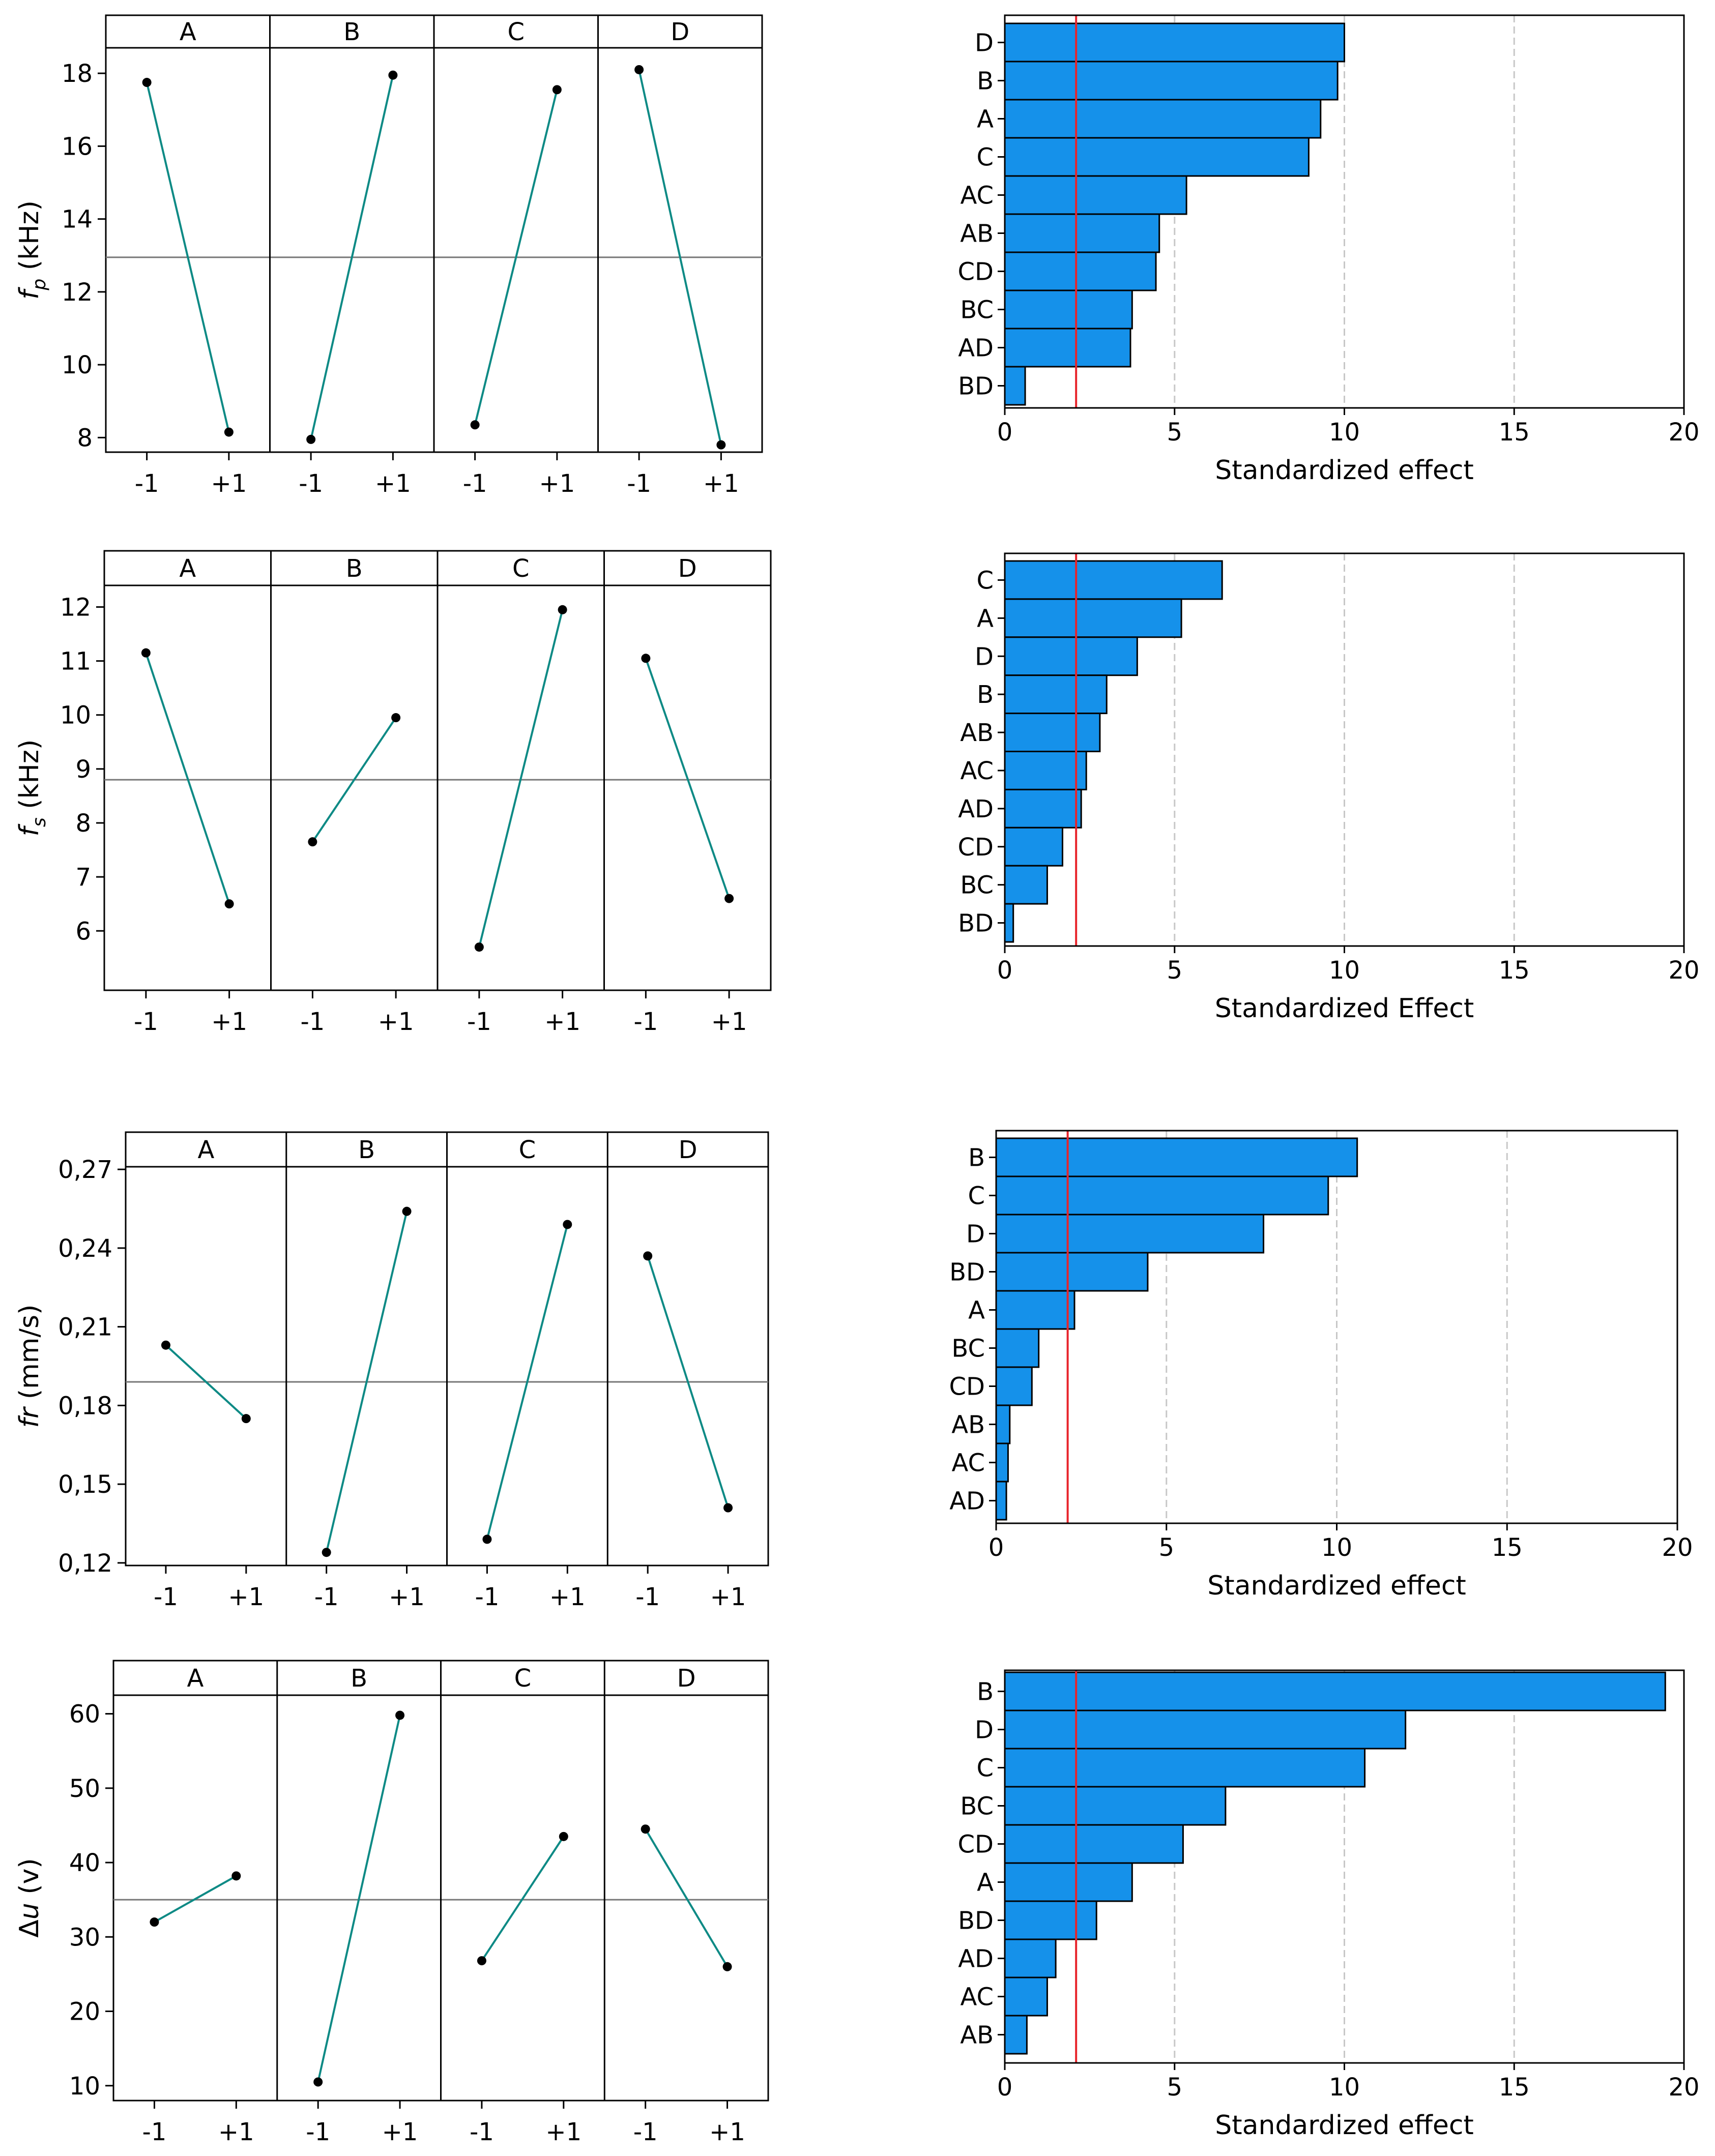 This screenshot has height=2156, width=1715. I want to click on bar-AD, so click(1001, 1501).